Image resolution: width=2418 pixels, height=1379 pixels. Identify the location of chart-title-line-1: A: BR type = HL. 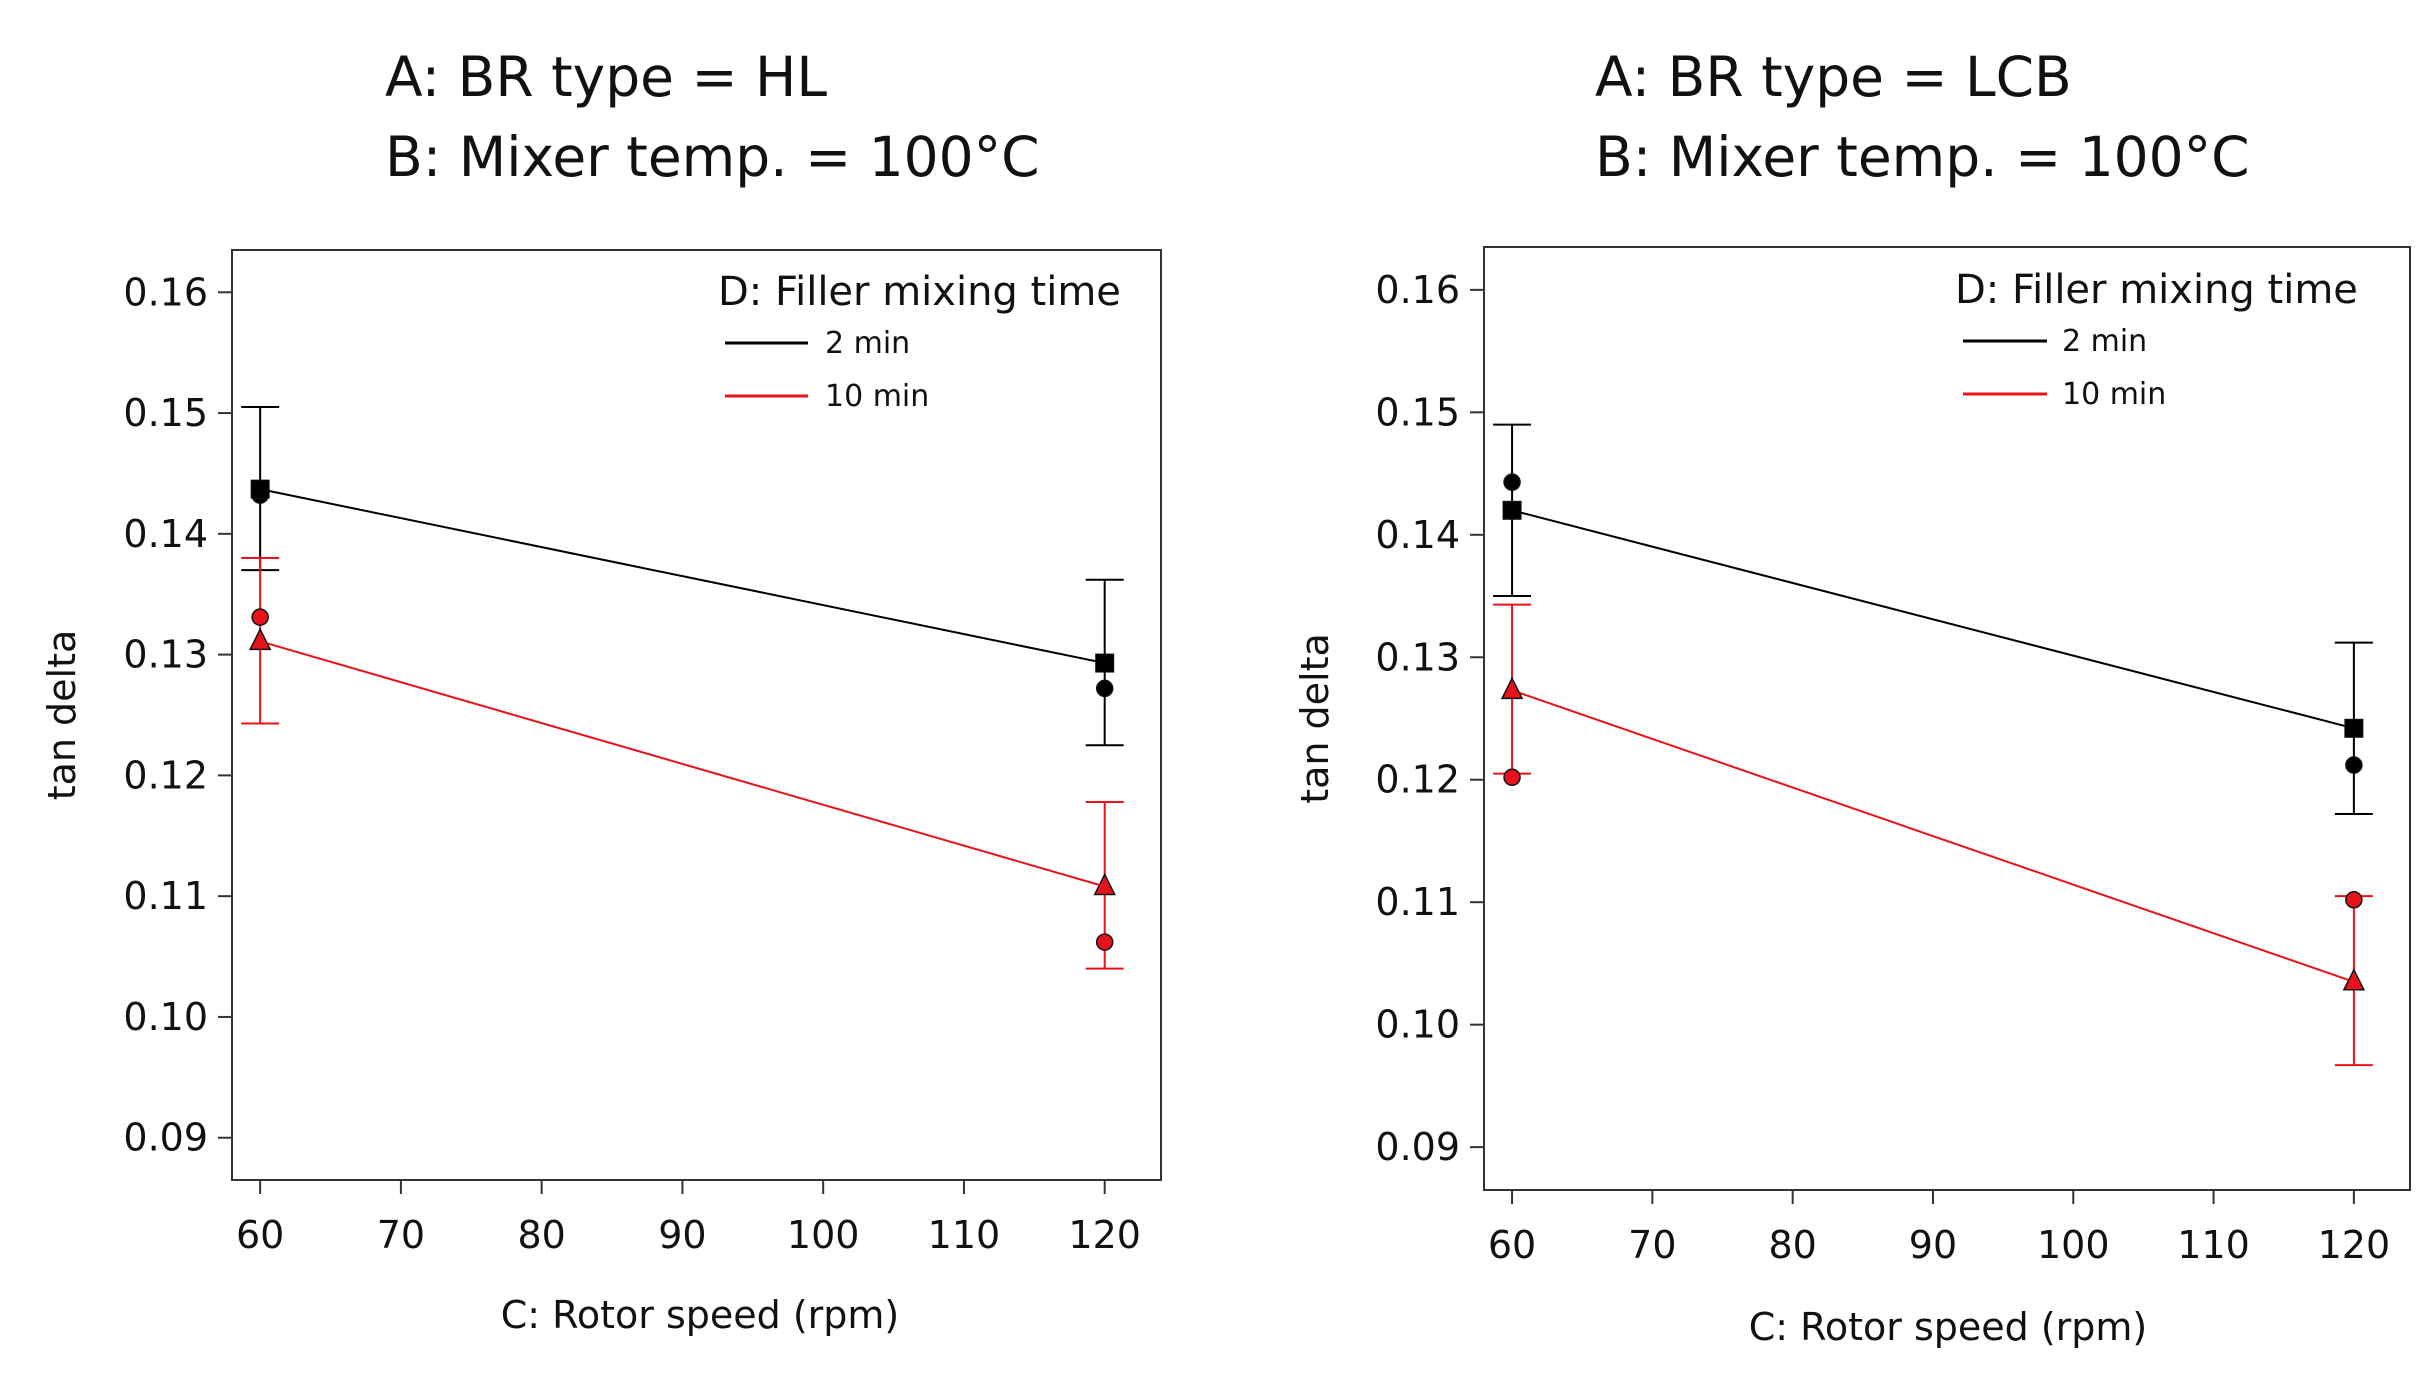
(606, 77).